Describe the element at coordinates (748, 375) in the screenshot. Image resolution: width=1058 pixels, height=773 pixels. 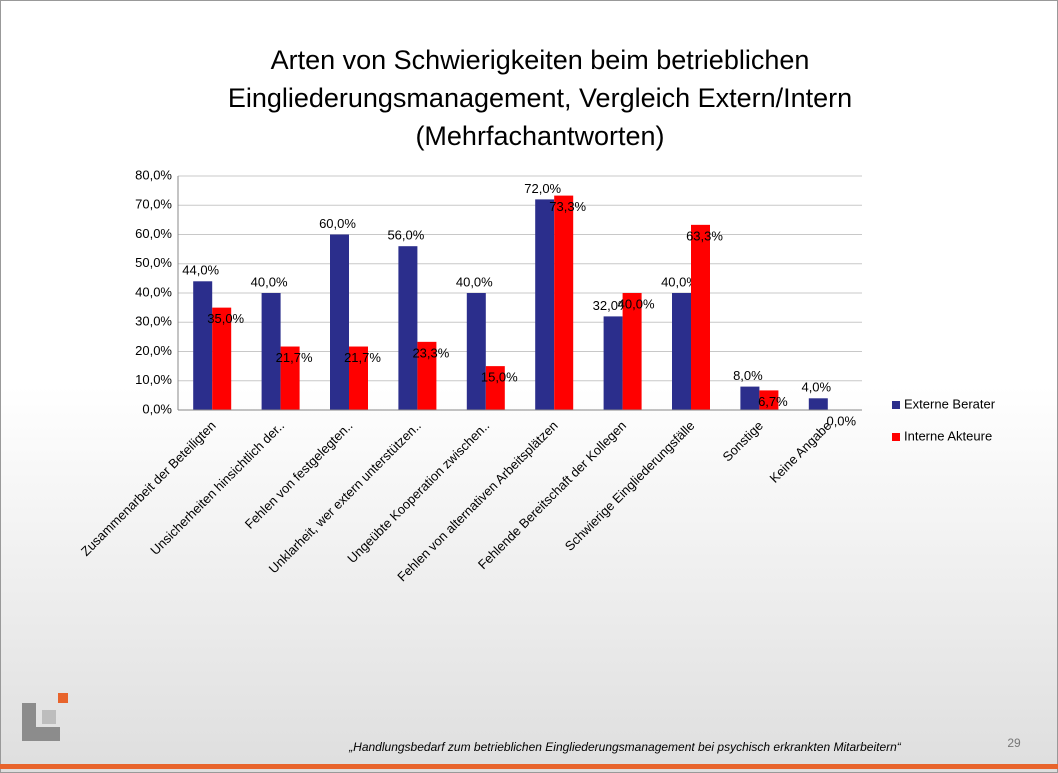
I see `data-label: 8,0%` at that location.